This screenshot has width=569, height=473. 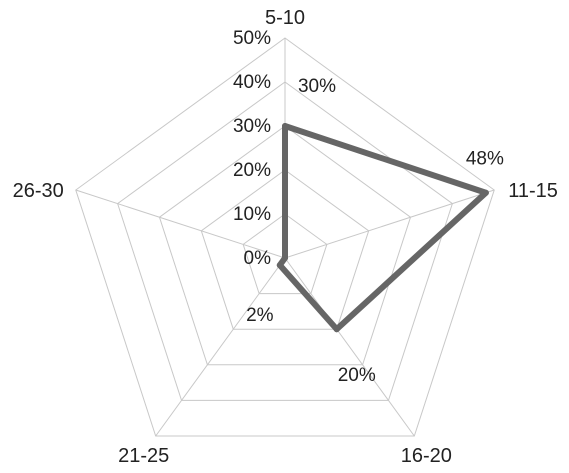 I want to click on category-label: 11-15, so click(x=533, y=191).